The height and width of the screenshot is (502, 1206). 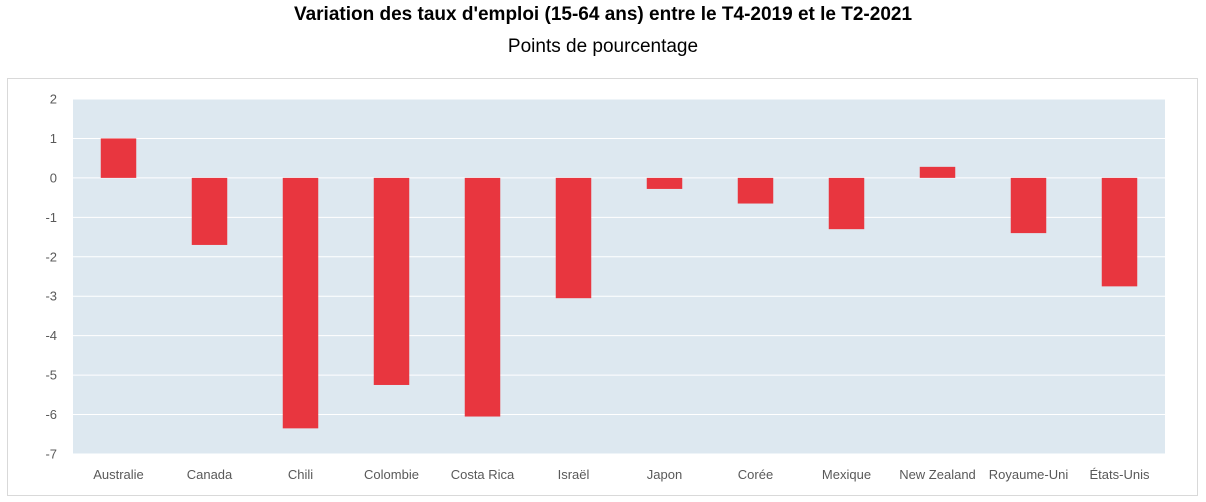 What do you see at coordinates (574, 474) in the screenshot?
I see `x-tick-label: Israël` at bounding box center [574, 474].